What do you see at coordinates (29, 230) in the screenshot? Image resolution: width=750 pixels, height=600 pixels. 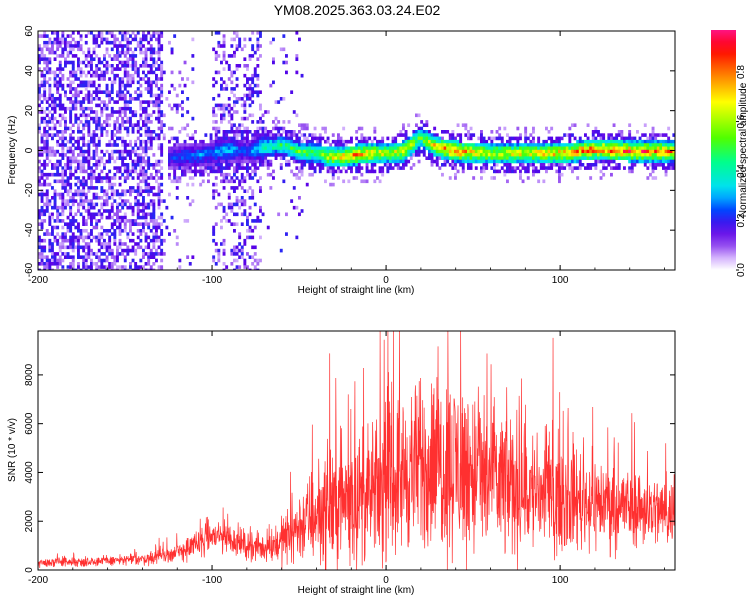 I see `spectrogram-y-tick-label: -40` at bounding box center [29, 230].